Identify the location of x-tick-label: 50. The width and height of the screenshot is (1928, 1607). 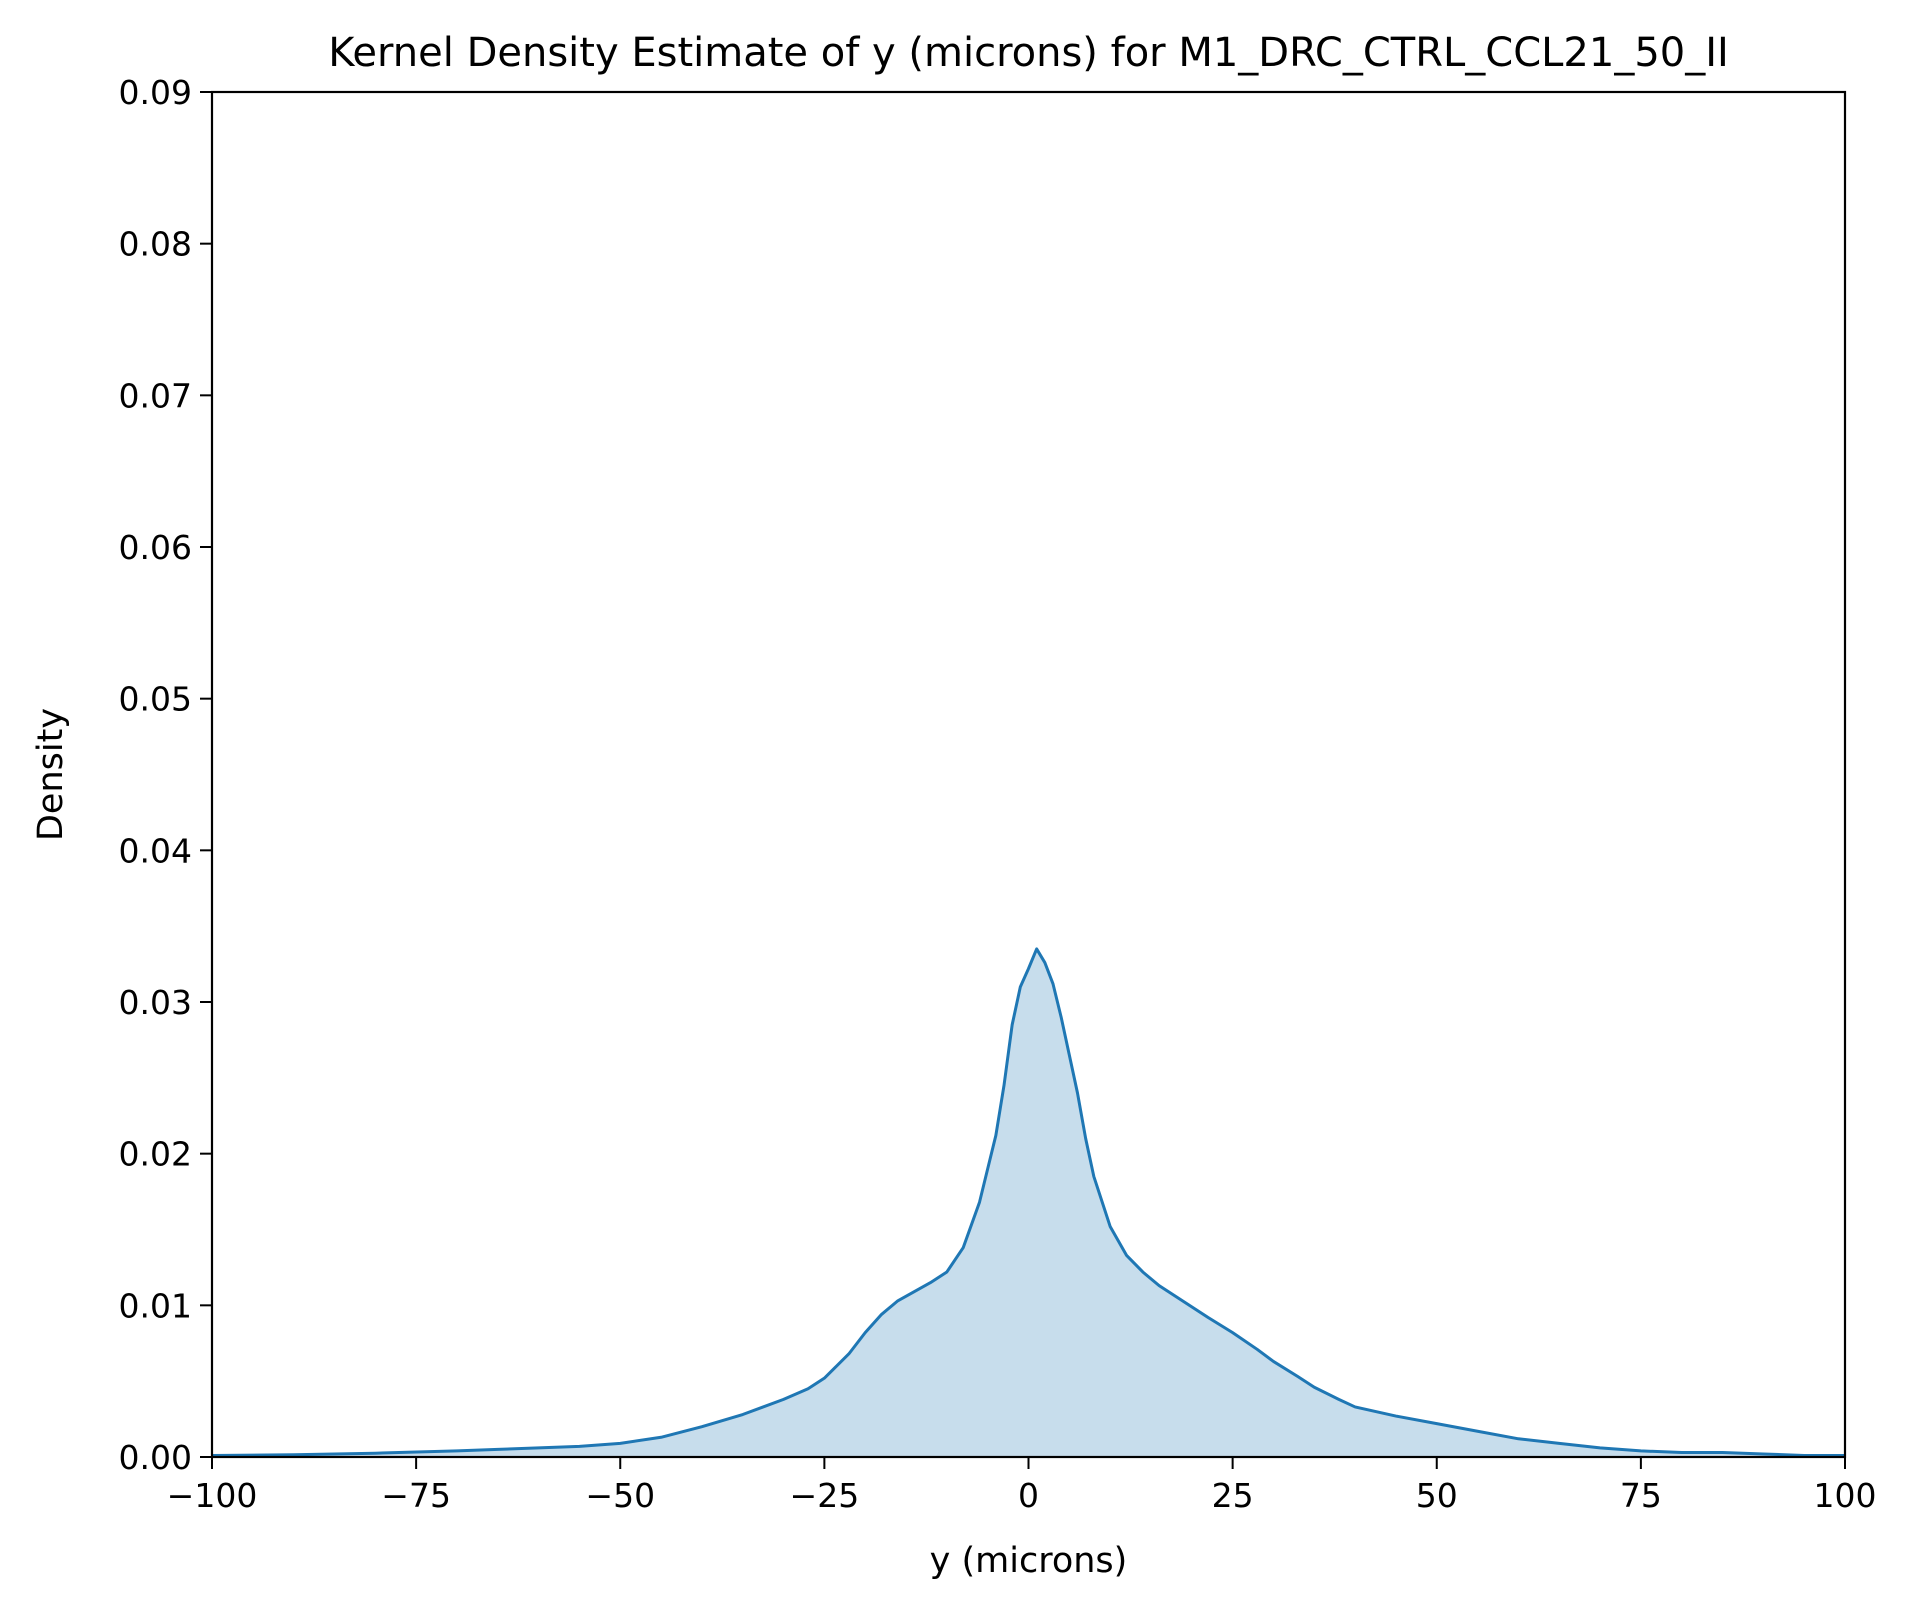
(1437, 1495).